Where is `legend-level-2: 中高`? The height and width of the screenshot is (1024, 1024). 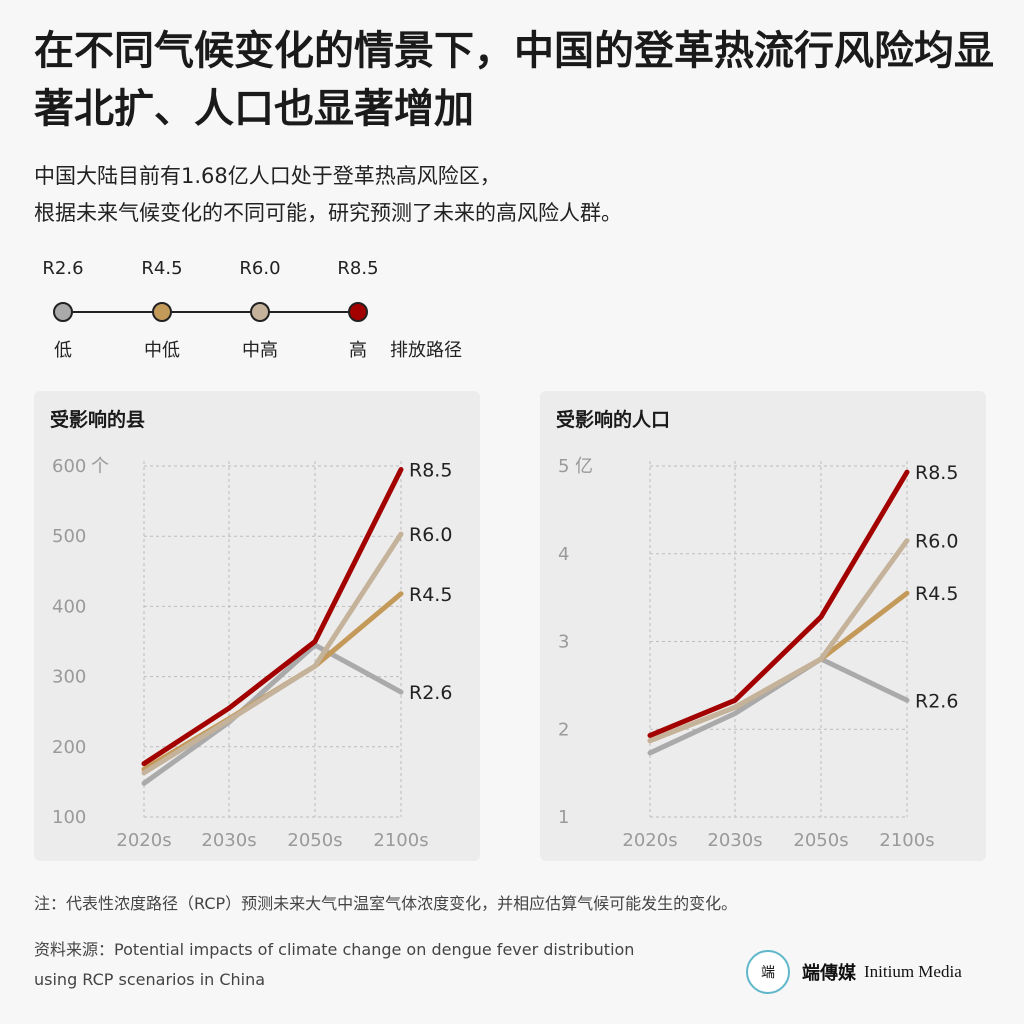
legend-level-2: 中高 is located at coordinates (260, 350).